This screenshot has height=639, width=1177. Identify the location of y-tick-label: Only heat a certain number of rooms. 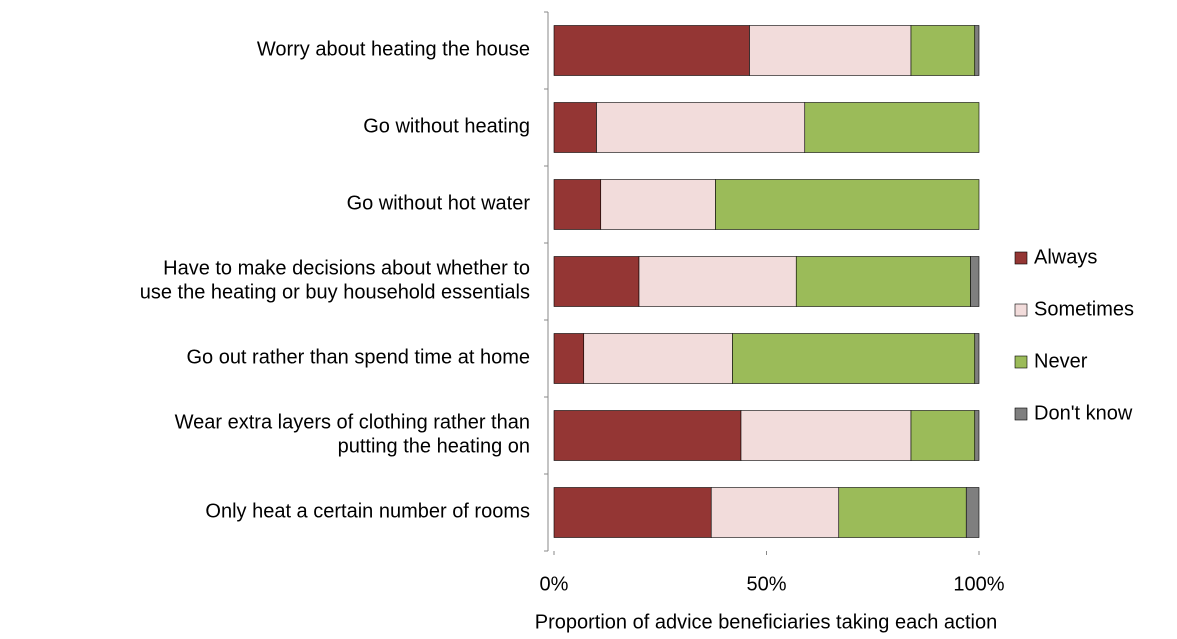
(367, 512).